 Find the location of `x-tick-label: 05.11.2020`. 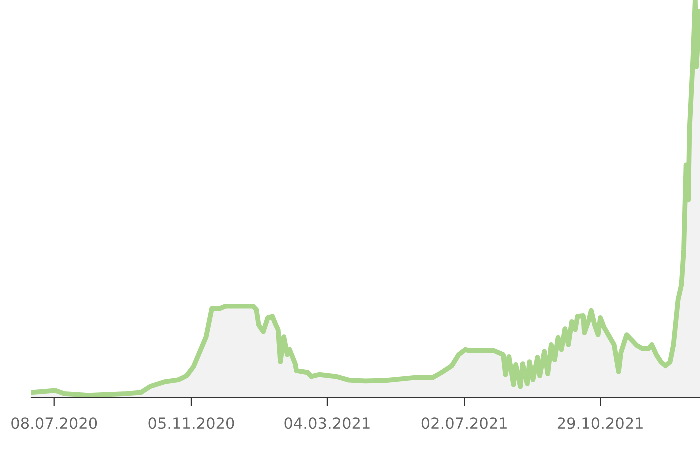

x-tick-label: 05.11.2020 is located at coordinates (191, 424).